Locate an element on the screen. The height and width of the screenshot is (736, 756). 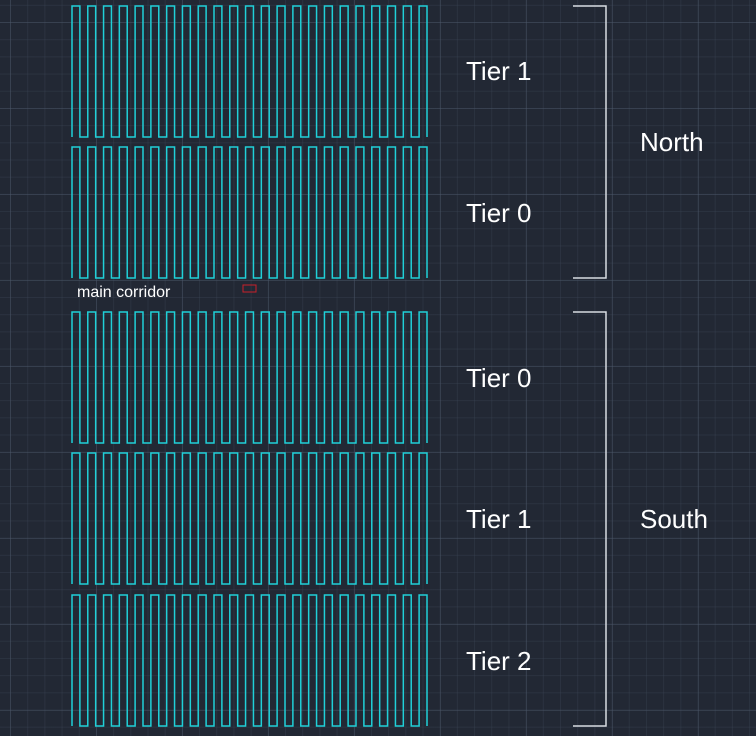
zone-label-north: North is located at coordinates (672, 142).